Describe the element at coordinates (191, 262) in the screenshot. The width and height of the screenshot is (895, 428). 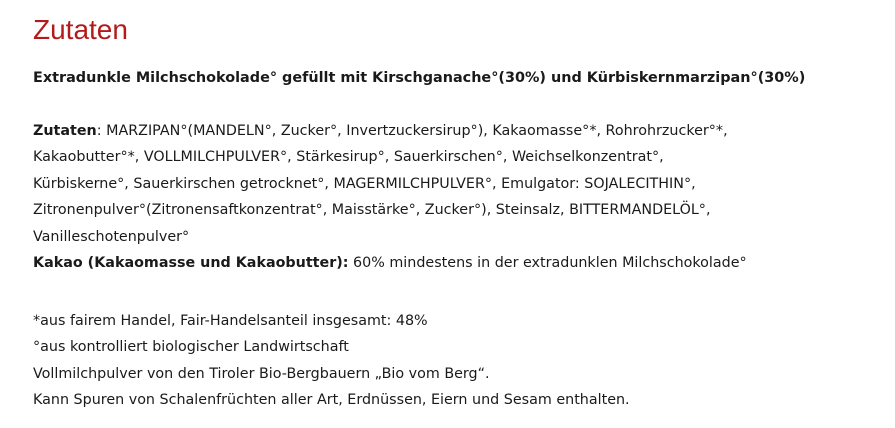
I see `cocoa-label: Kakao (Kakaomasse und Kakaobutter):` at that location.